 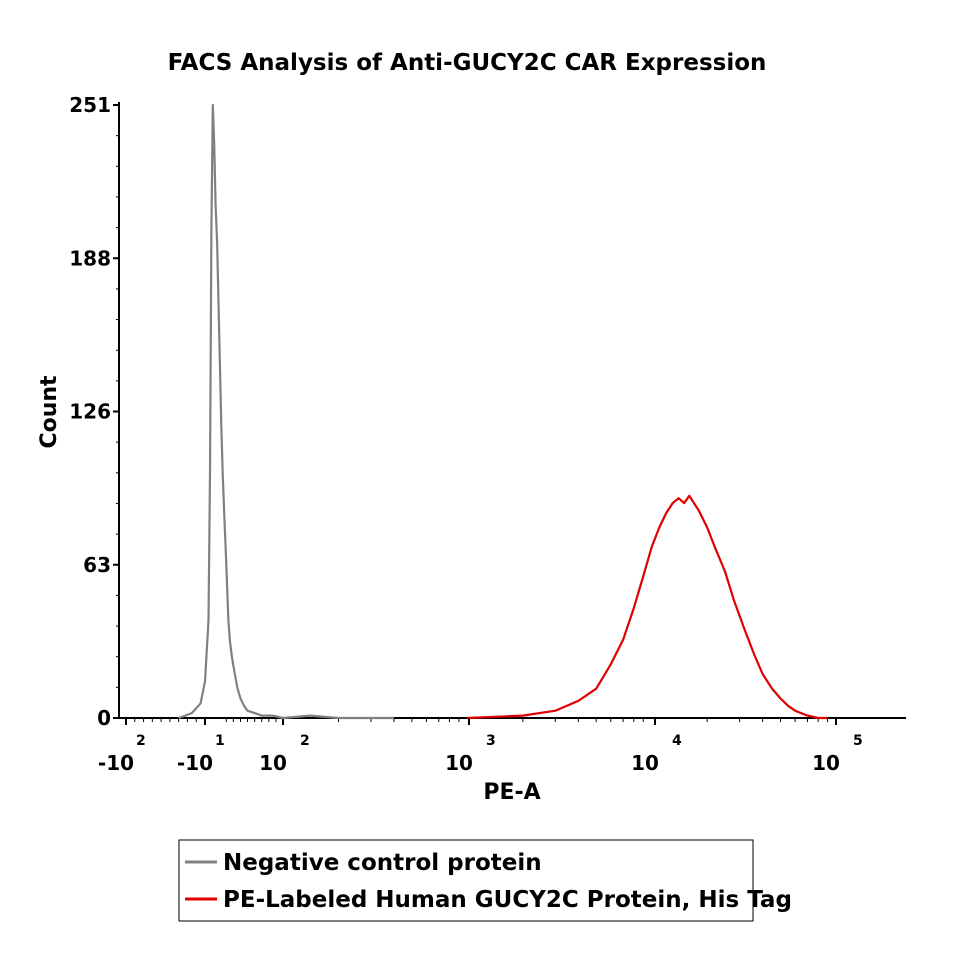 What do you see at coordinates (507, 900) in the screenshot?
I see `legend-item-label: PE-Labeled Human GUCY2C Protein, His Tag` at bounding box center [507, 900].